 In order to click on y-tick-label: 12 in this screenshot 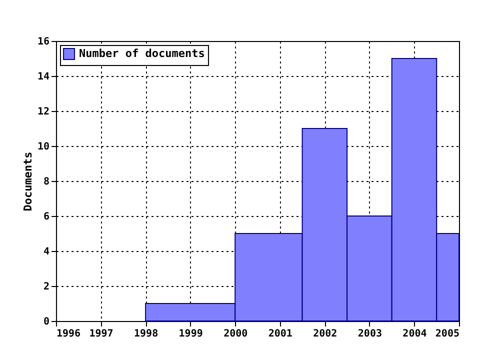, I will do `click(43, 112)`.